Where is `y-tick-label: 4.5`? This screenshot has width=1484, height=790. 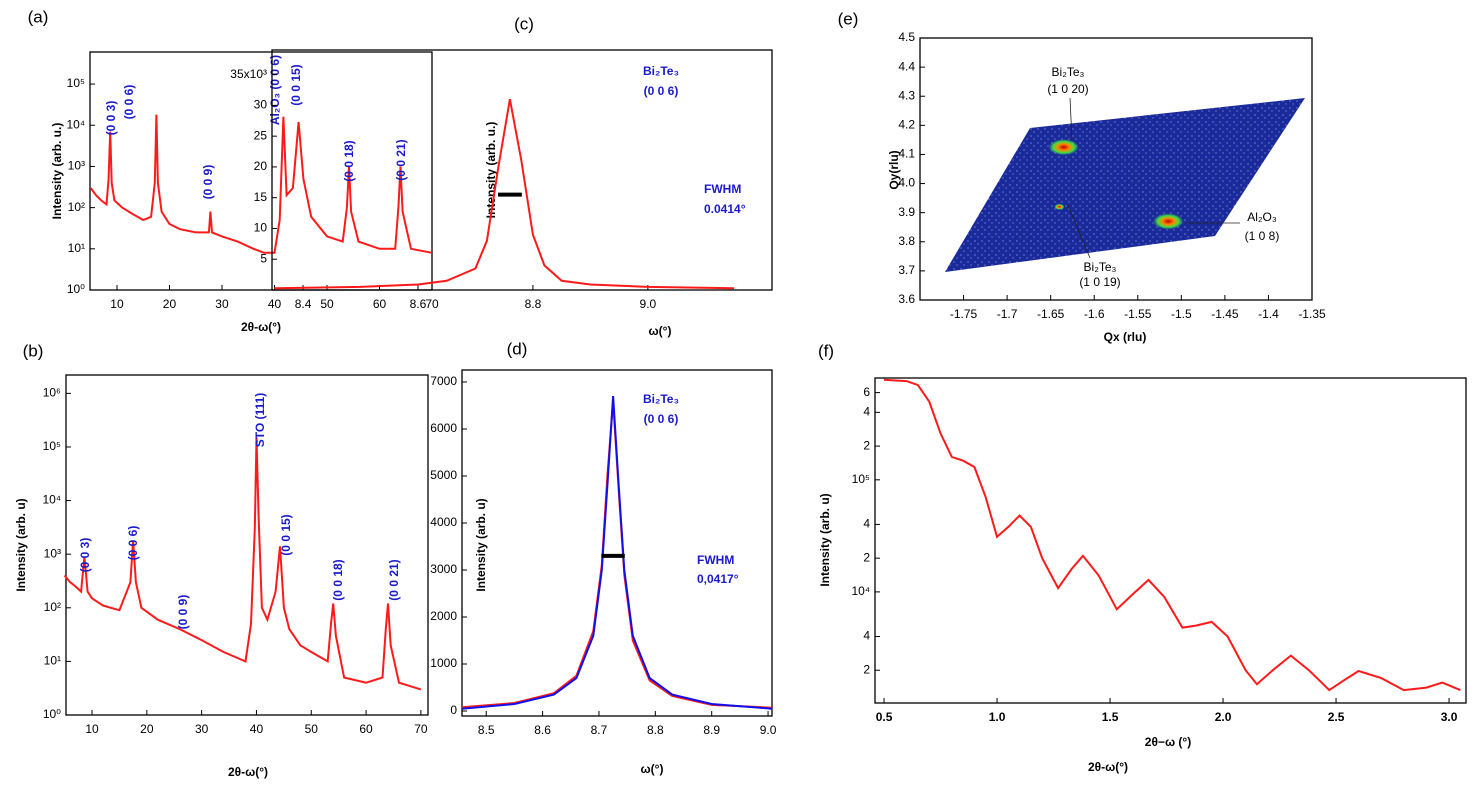
y-tick-label: 4.5 is located at coordinates (906, 37).